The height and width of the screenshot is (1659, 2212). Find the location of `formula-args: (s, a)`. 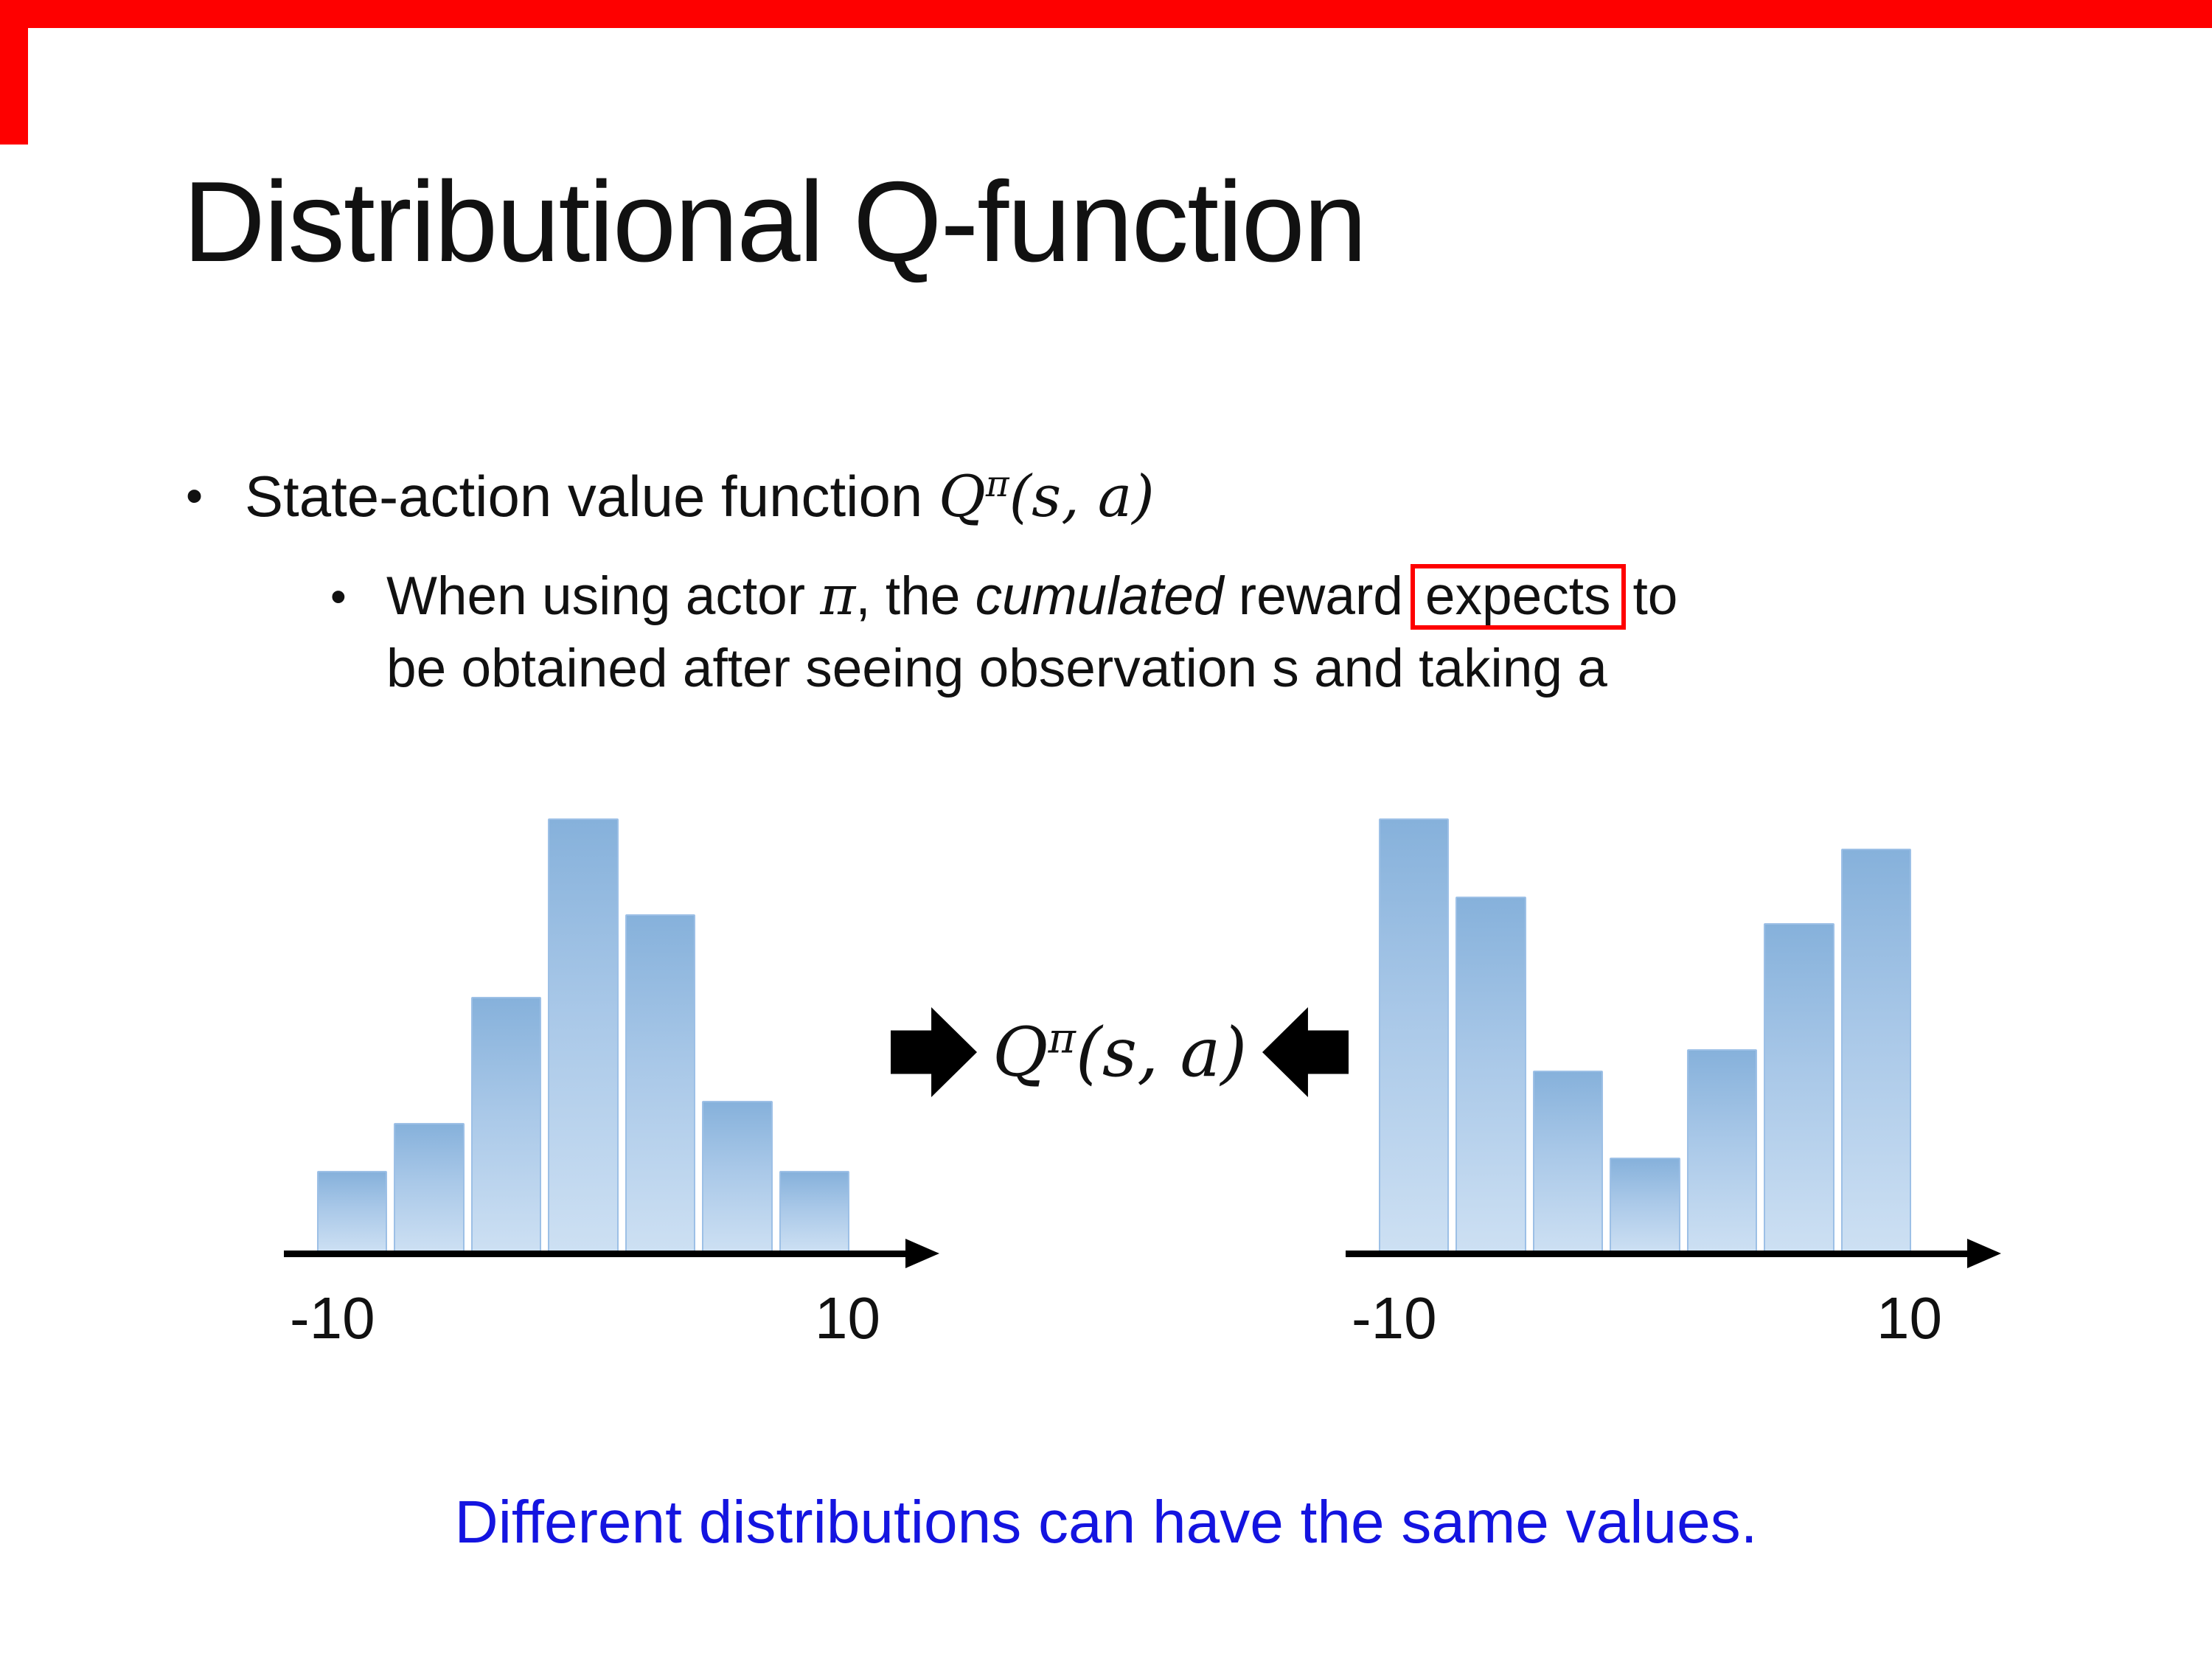

formula-args: (s, a) is located at coordinates (1082, 497).